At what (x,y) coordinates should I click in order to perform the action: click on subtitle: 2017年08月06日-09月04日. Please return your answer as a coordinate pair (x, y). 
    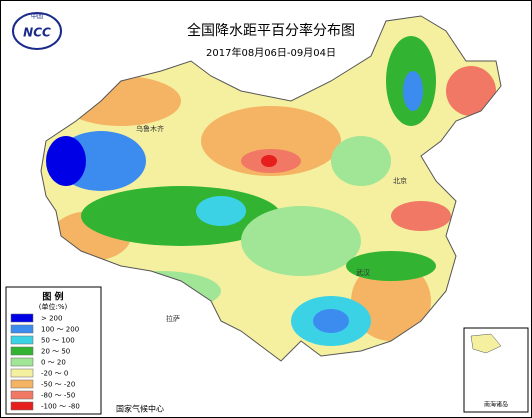
    Looking at the image, I should click on (271, 52).